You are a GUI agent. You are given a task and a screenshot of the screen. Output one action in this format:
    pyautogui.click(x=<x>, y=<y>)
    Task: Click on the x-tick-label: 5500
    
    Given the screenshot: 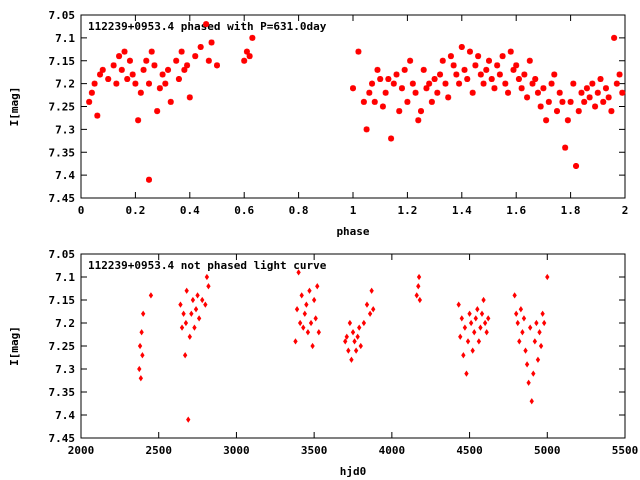 What is the action you would take?
    pyautogui.click(x=625, y=450)
    